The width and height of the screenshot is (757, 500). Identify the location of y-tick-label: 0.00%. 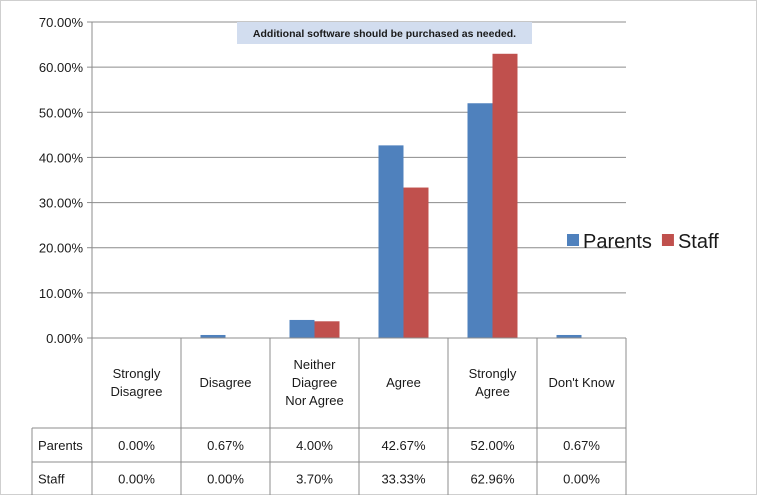
(64, 338).